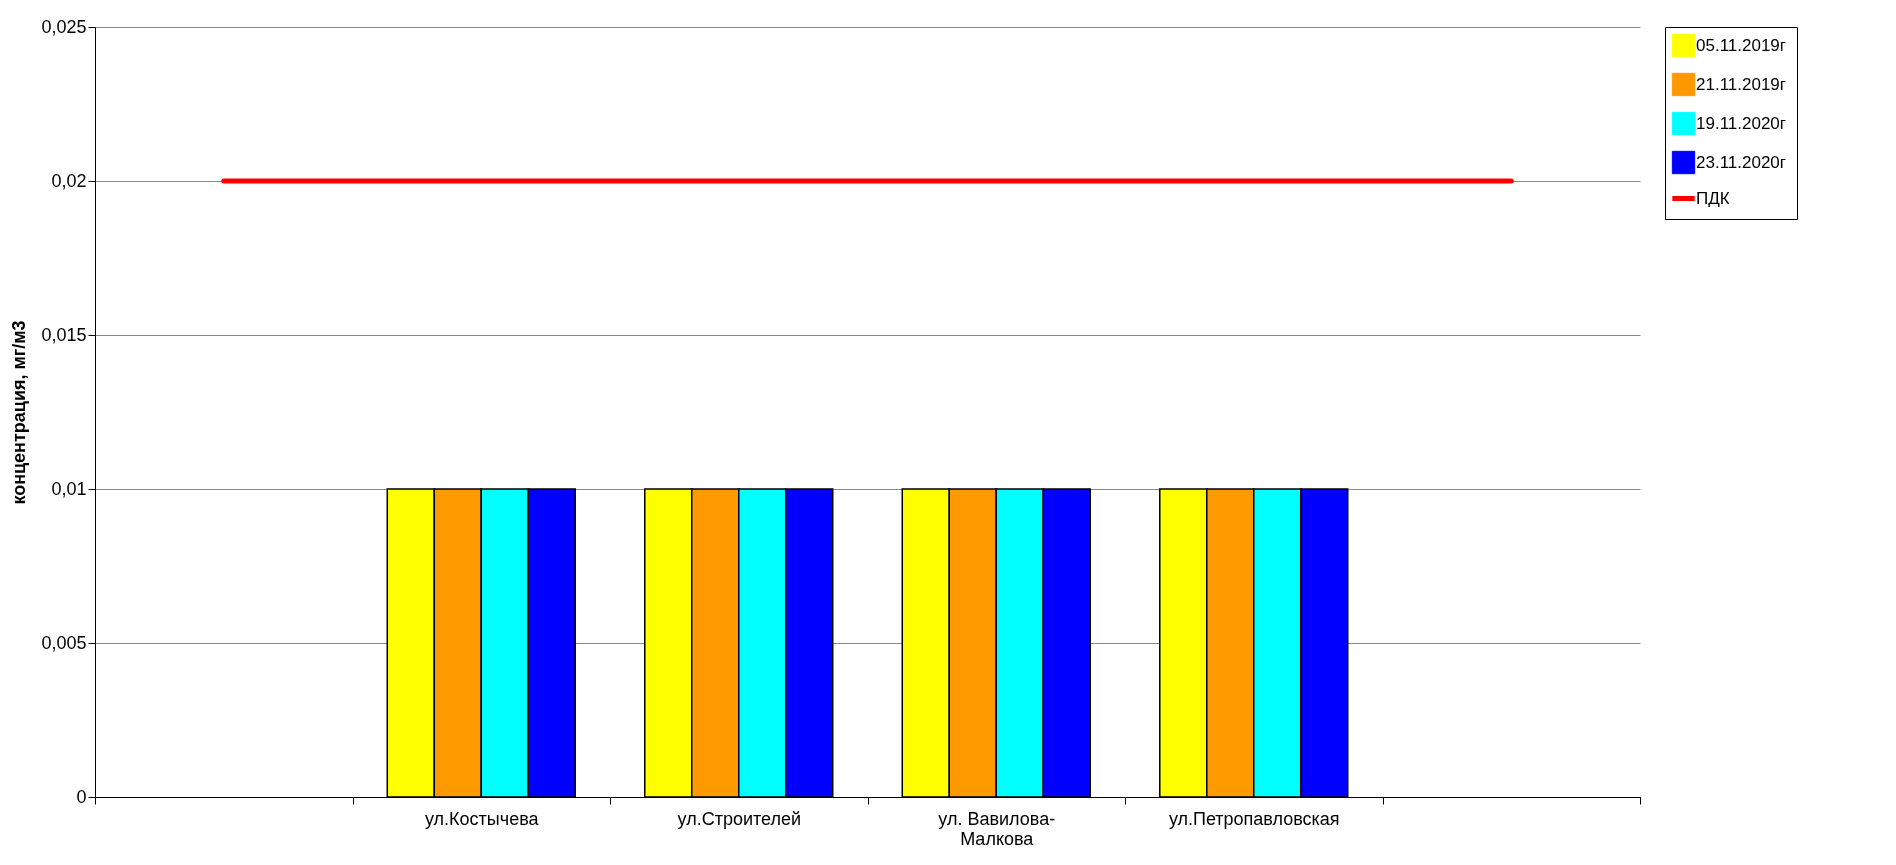 The image size is (1896, 865). I want to click on x-tick-label: ул. Вавилова-Малкова, so click(997, 828).